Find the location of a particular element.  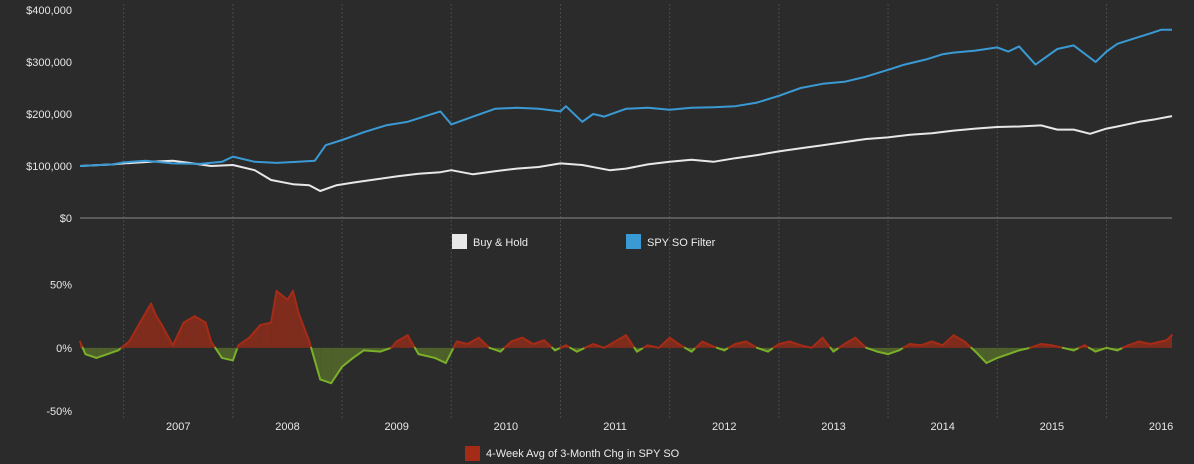

legend-item-spy-so-filter: SPY SO Filter is located at coordinates (671, 241).